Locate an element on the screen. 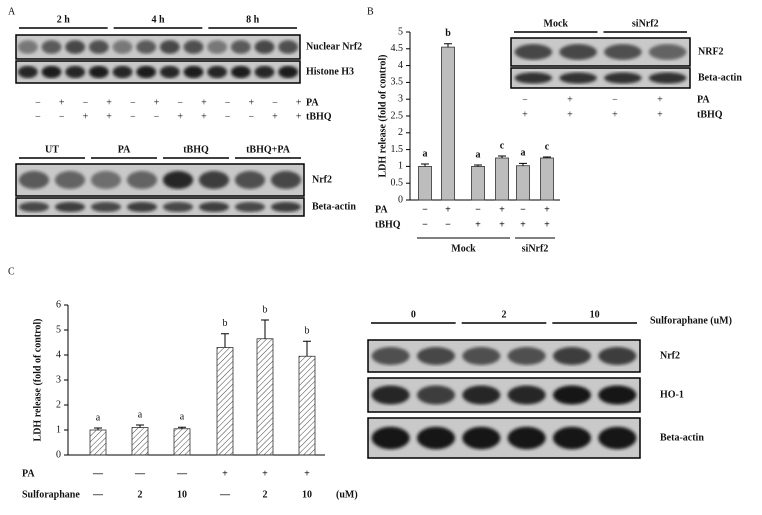 Image resolution: width=762 pixels, height=515 pixels. blot-group-label: 2 is located at coordinates (504, 314).